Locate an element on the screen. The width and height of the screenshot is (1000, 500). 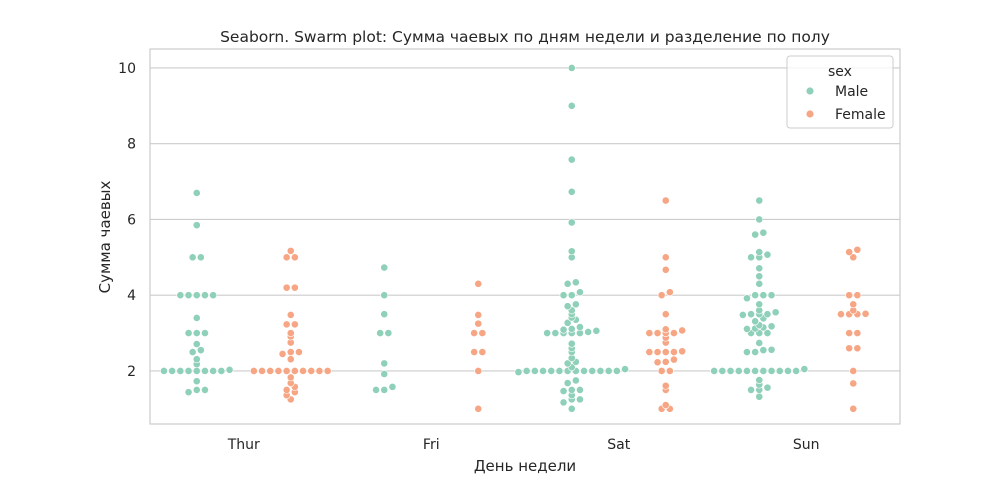
y-axis-ticks: 2 4 6 8 10 is located at coordinates (127, 220).